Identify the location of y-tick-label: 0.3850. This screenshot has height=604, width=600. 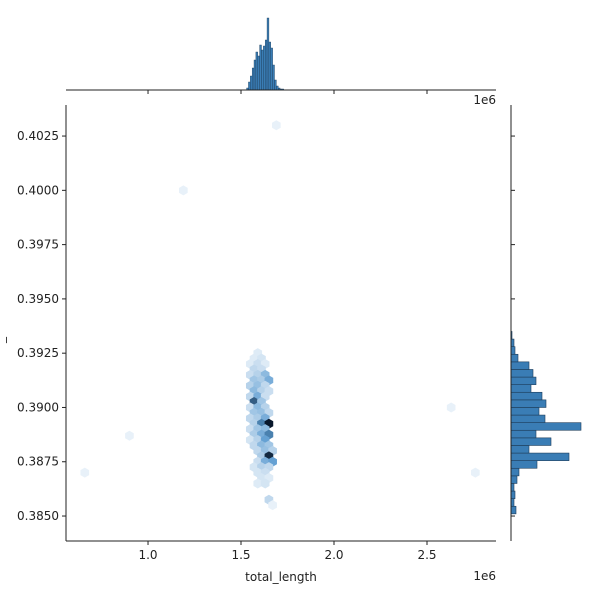
(38, 516).